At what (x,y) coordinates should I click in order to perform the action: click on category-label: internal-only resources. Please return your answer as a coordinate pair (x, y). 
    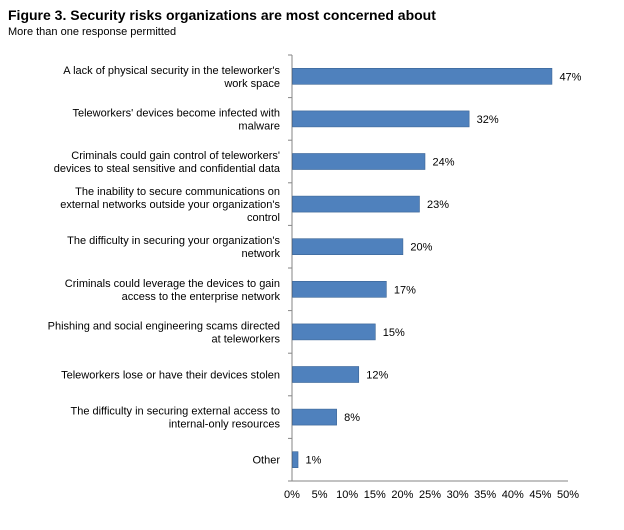
    Looking at the image, I should click on (225, 425).